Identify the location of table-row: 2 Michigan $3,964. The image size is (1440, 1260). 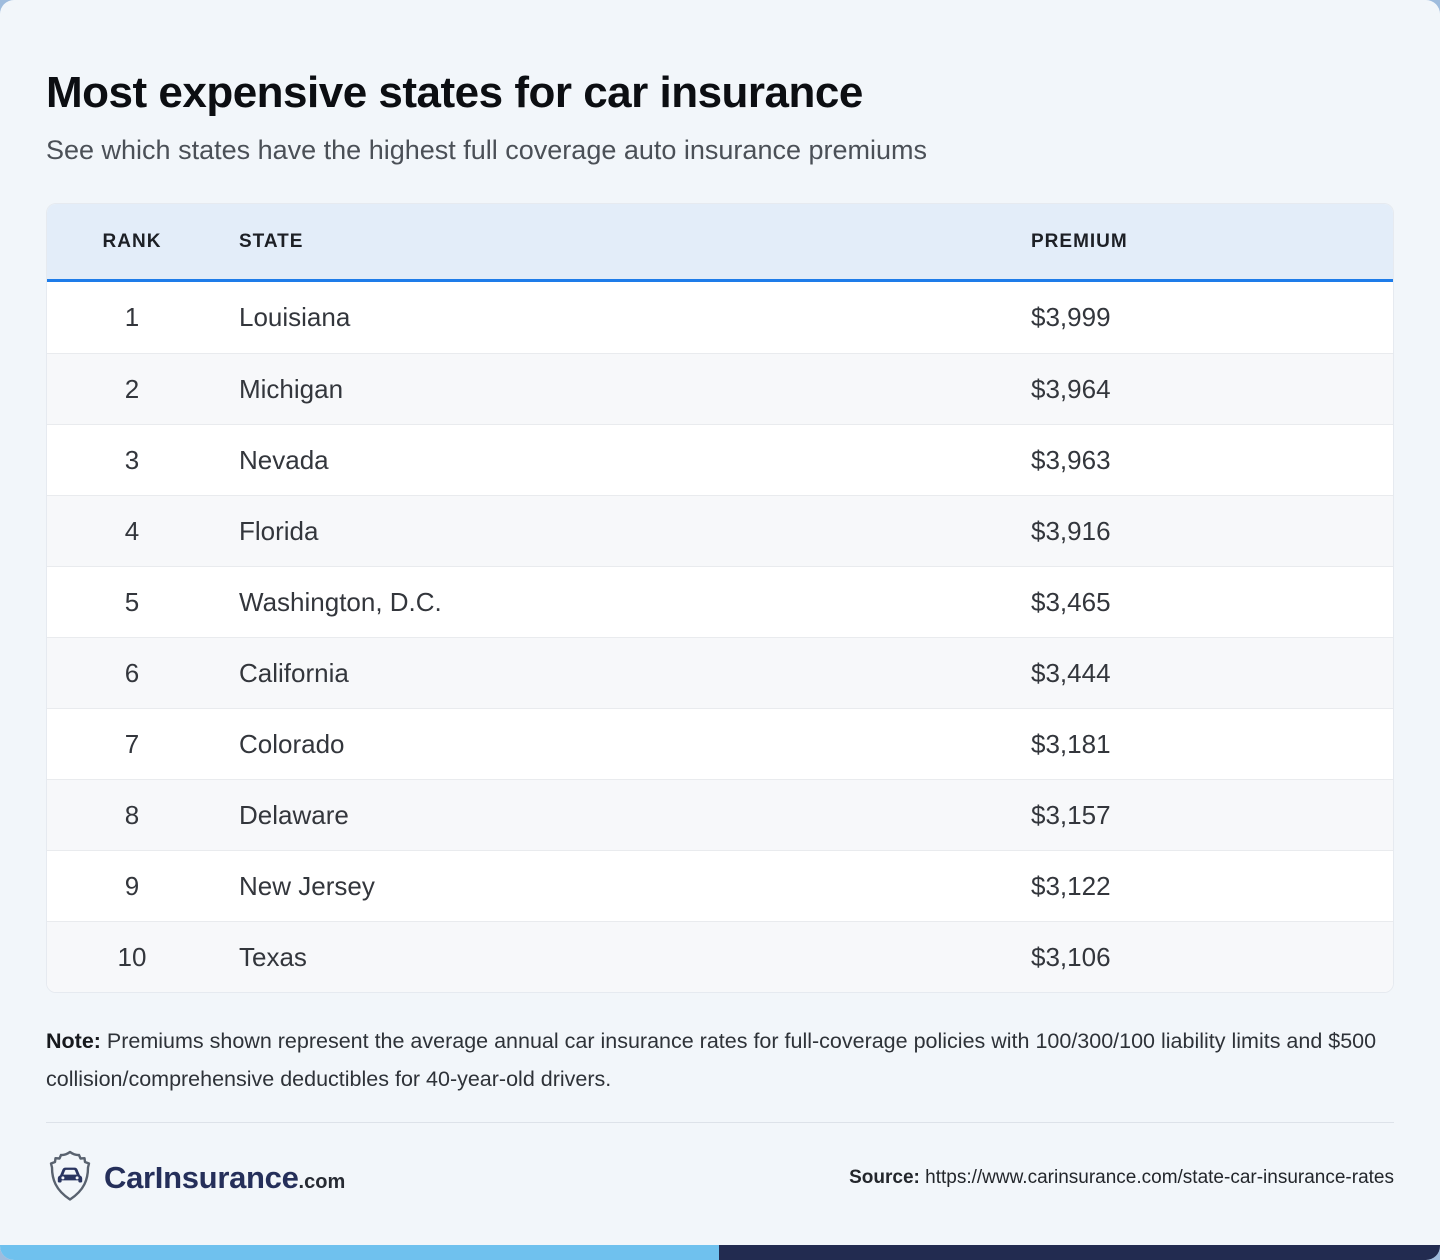
(720, 388).